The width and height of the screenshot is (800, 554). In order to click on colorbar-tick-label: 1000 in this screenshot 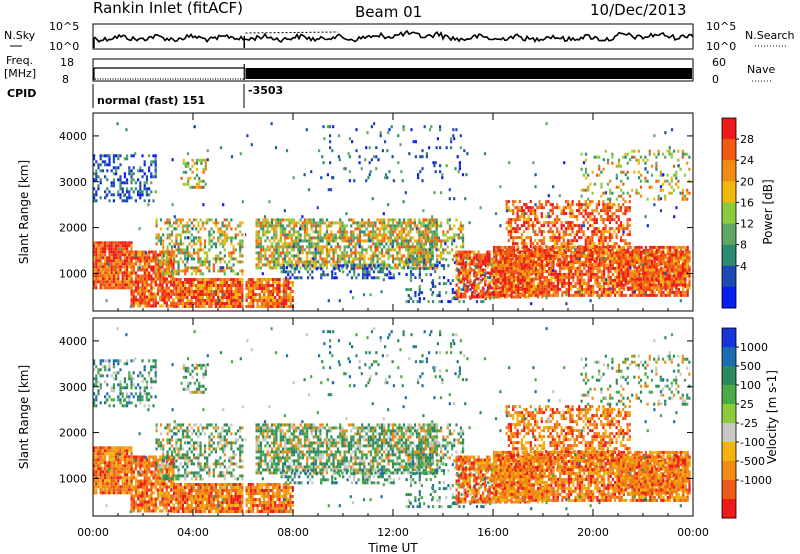, I will do `click(754, 347)`.